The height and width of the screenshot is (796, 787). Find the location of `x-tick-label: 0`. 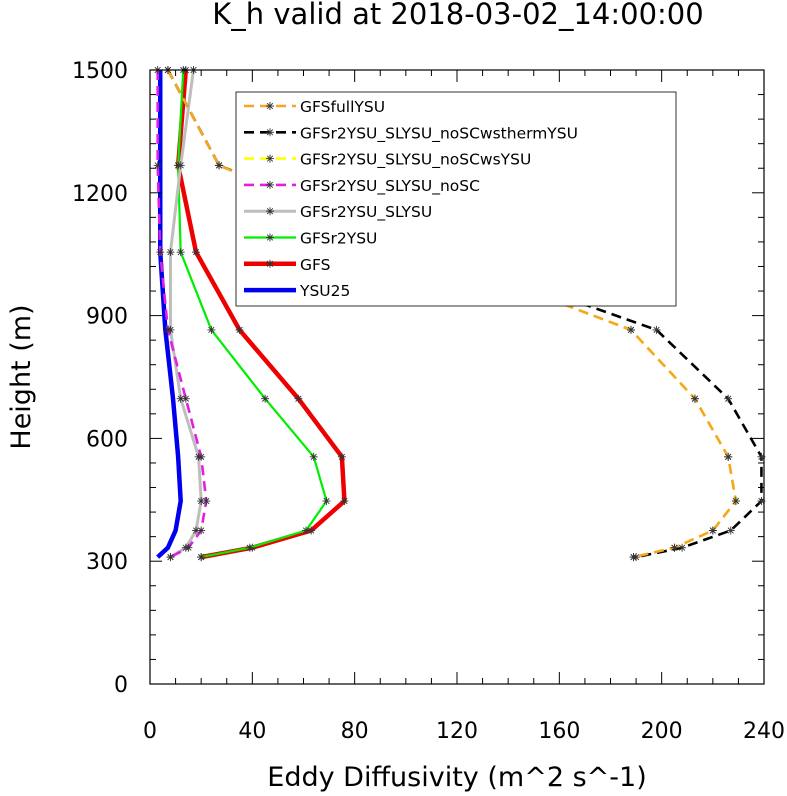

x-tick-label: 0 is located at coordinates (150, 731).